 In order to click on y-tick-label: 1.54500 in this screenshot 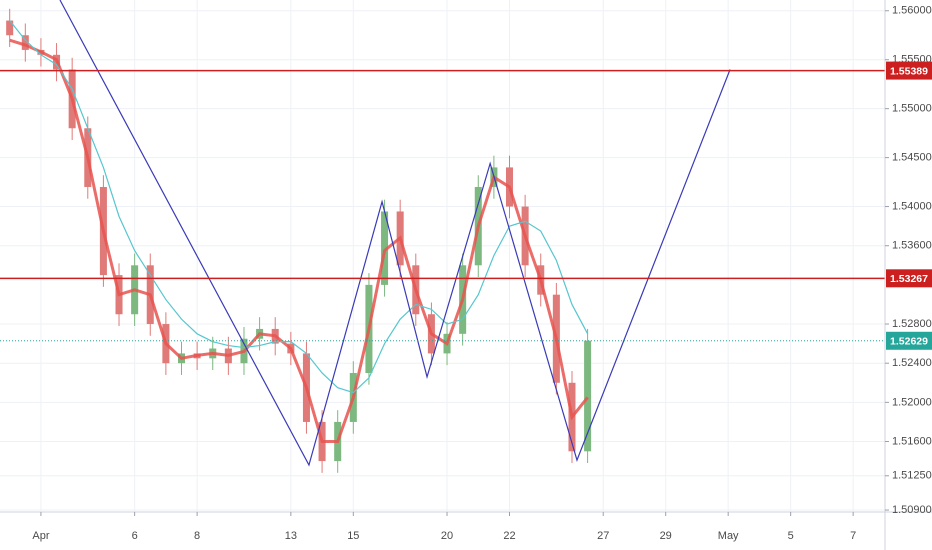, I will do `click(912, 158)`.